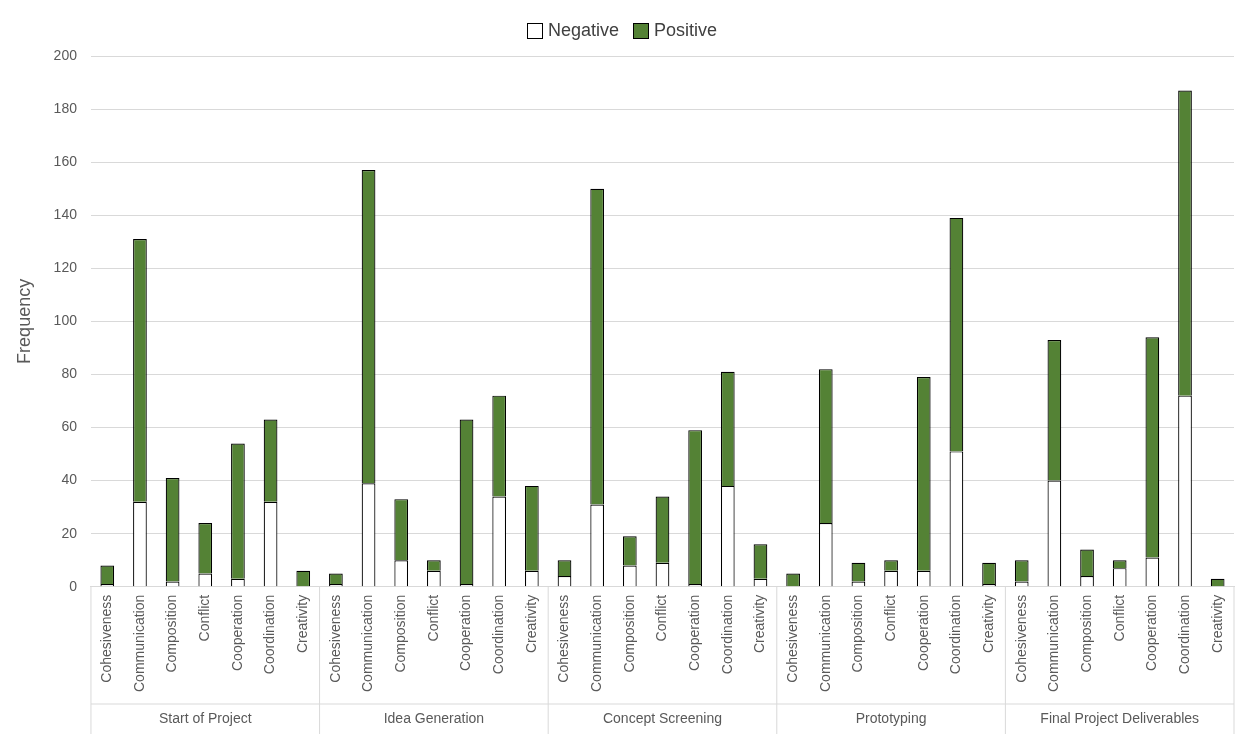 The width and height of the screenshot is (1244, 736). Describe the element at coordinates (662, 717) in the screenshot. I see `text: Concept Screening` at that location.